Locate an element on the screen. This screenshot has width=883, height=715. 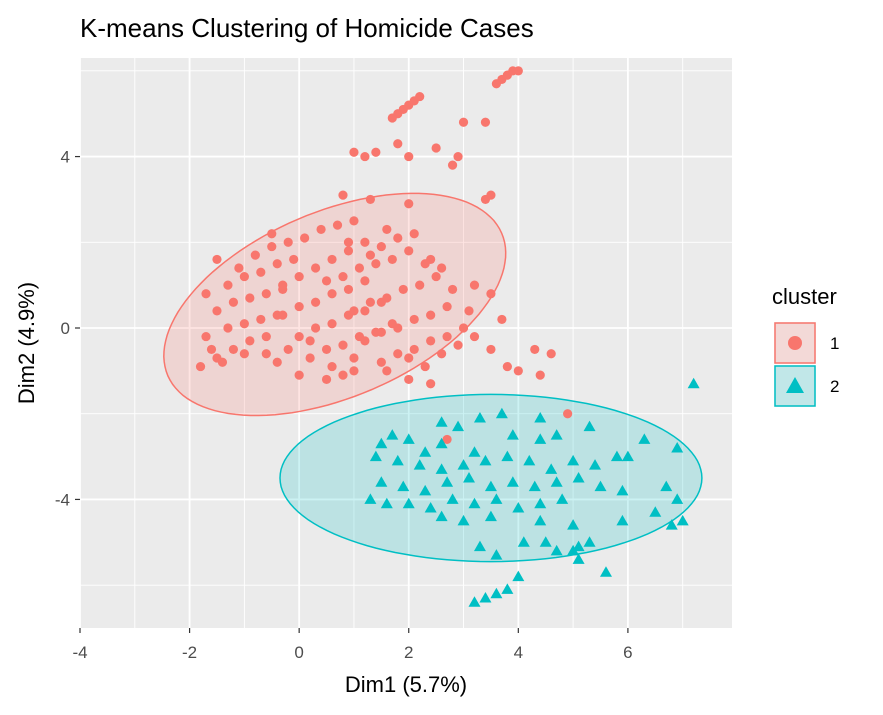
y-axis-ticks: -4 0 4 is located at coordinates (67, 328).